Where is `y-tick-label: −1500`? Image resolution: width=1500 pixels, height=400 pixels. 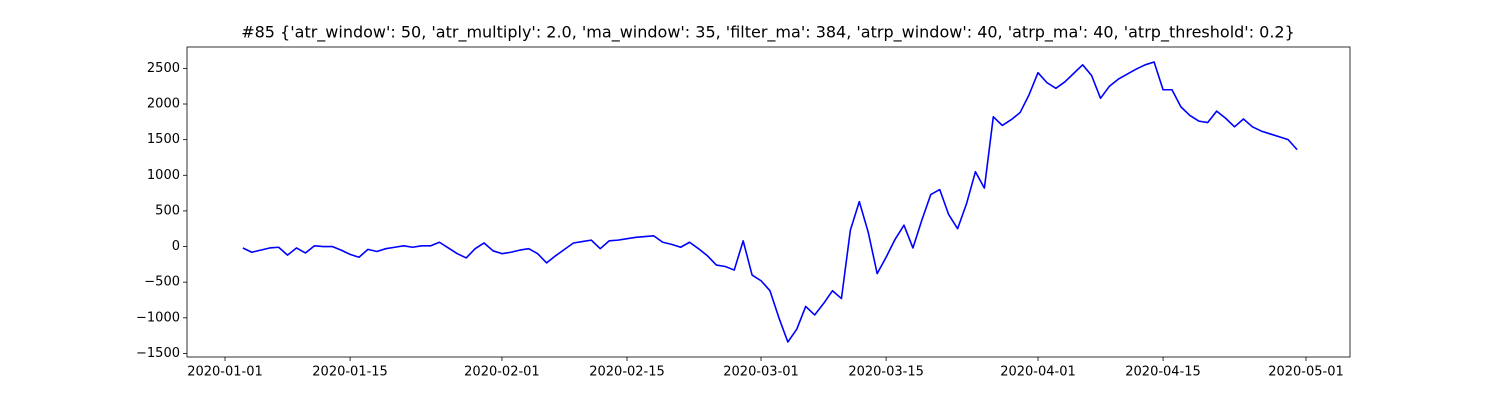 y-tick-label: −1500 is located at coordinates (158, 353).